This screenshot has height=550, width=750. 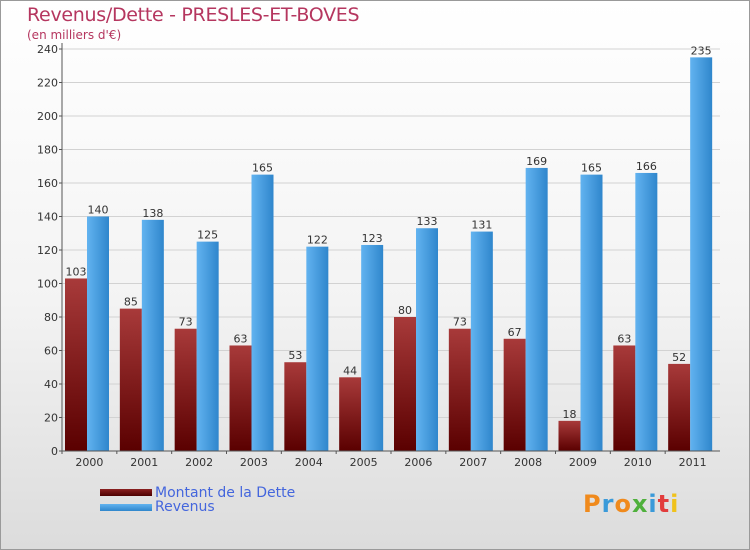 What do you see at coordinates (152, 213) in the screenshot?
I see `value-label-revenus-2001: 138` at bounding box center [152, 213].